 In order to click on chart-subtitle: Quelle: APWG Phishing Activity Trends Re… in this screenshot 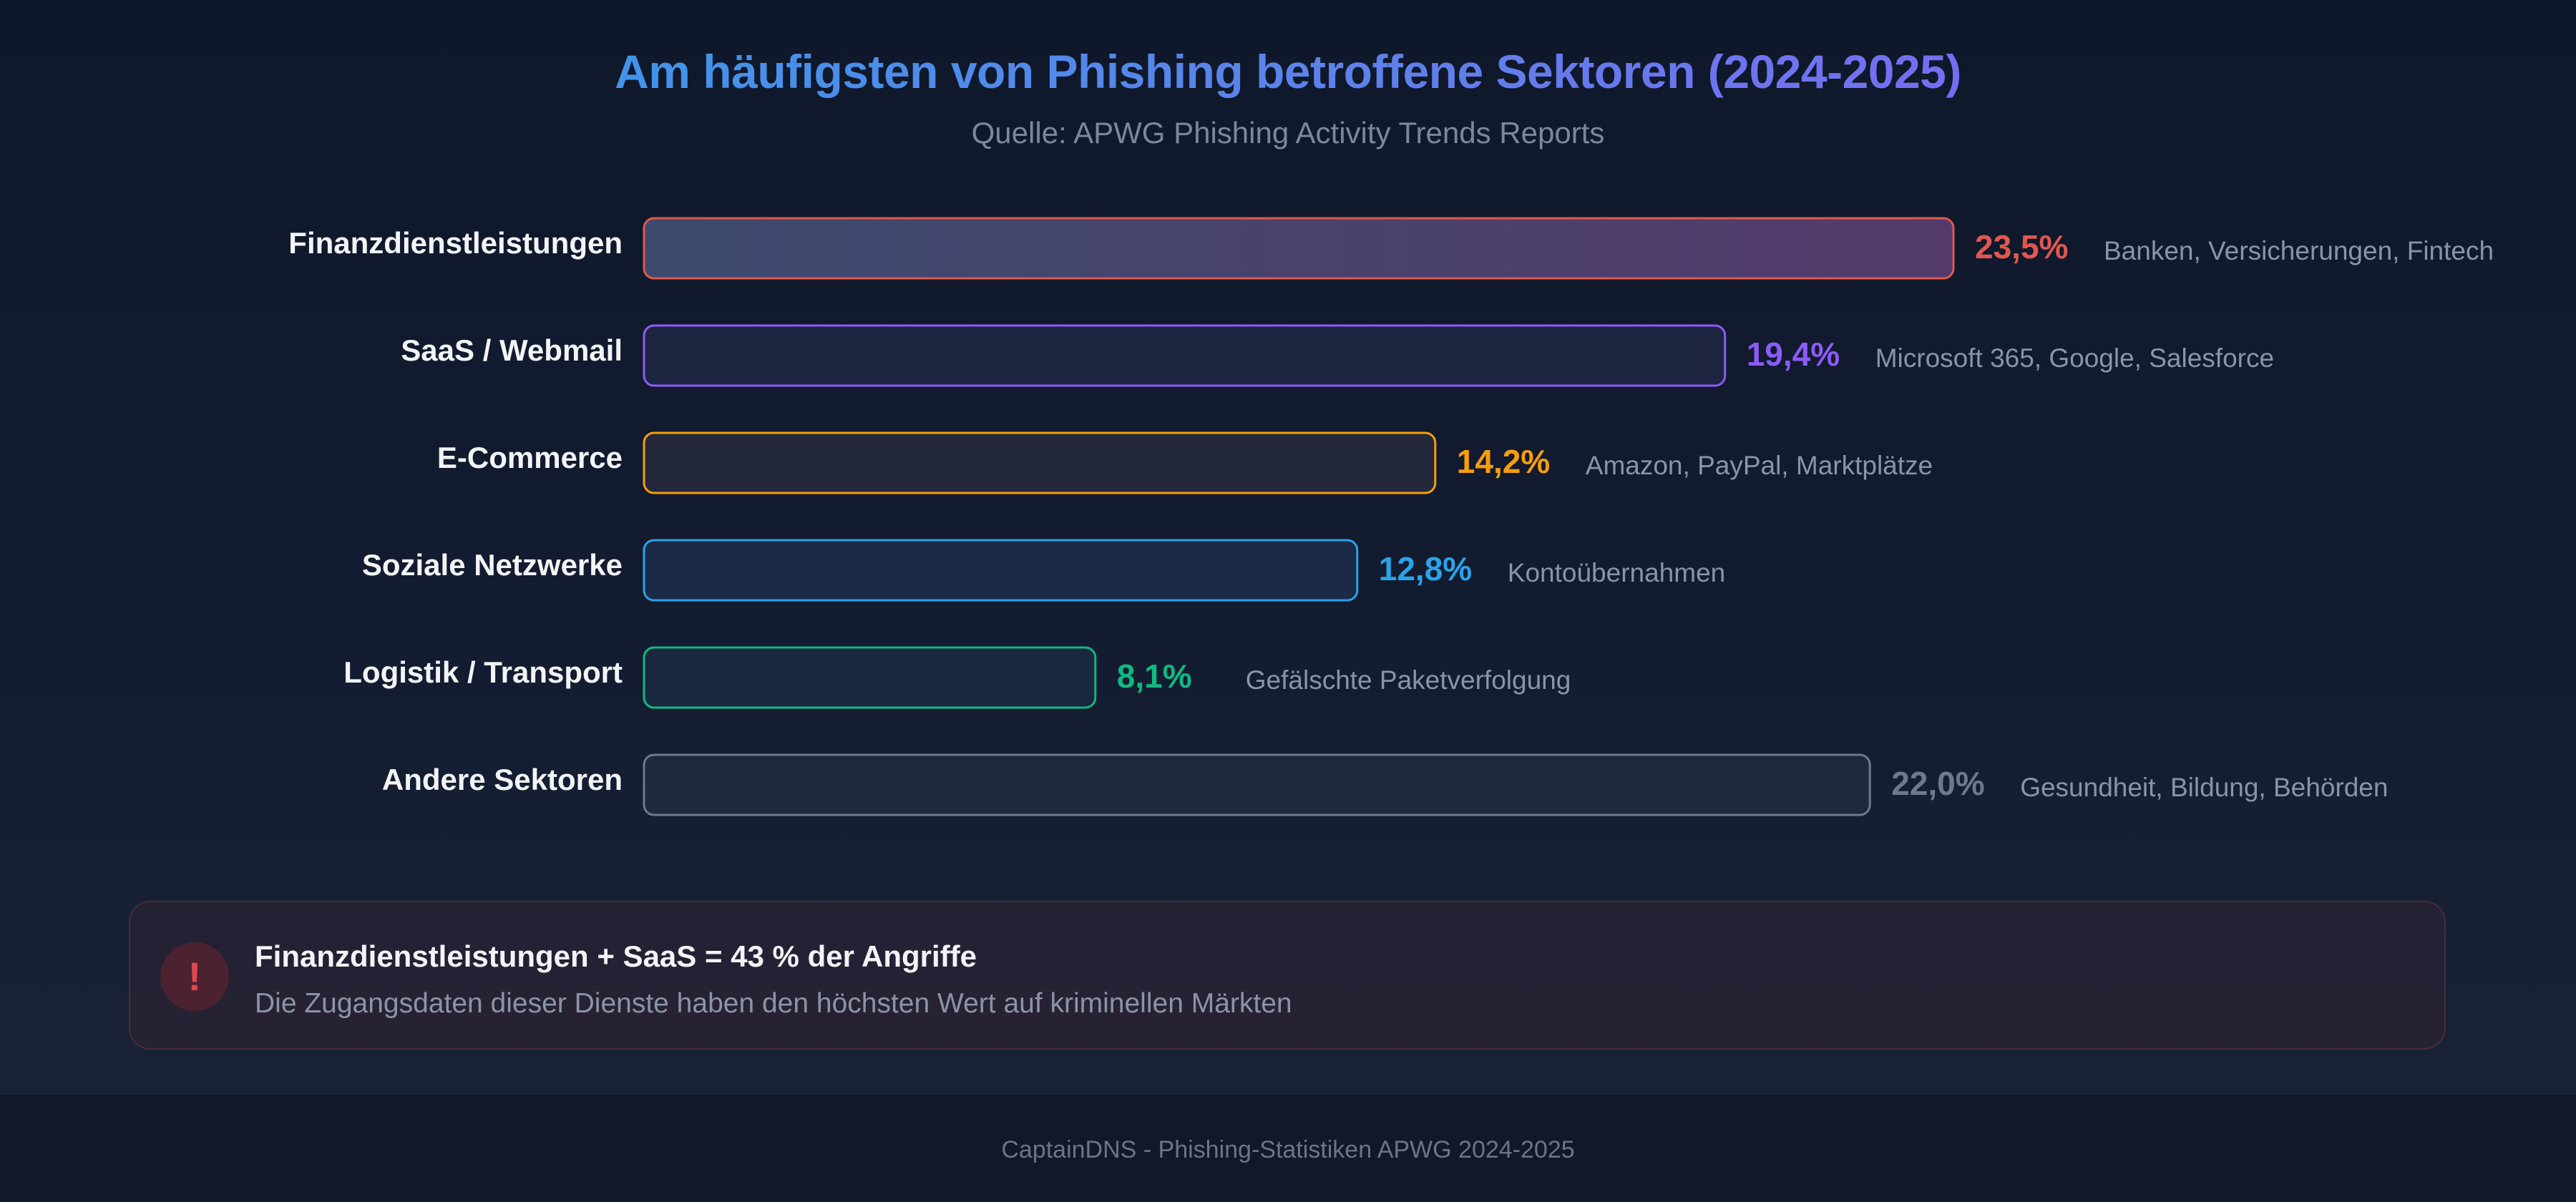, I will do `click(1288, 133)`.